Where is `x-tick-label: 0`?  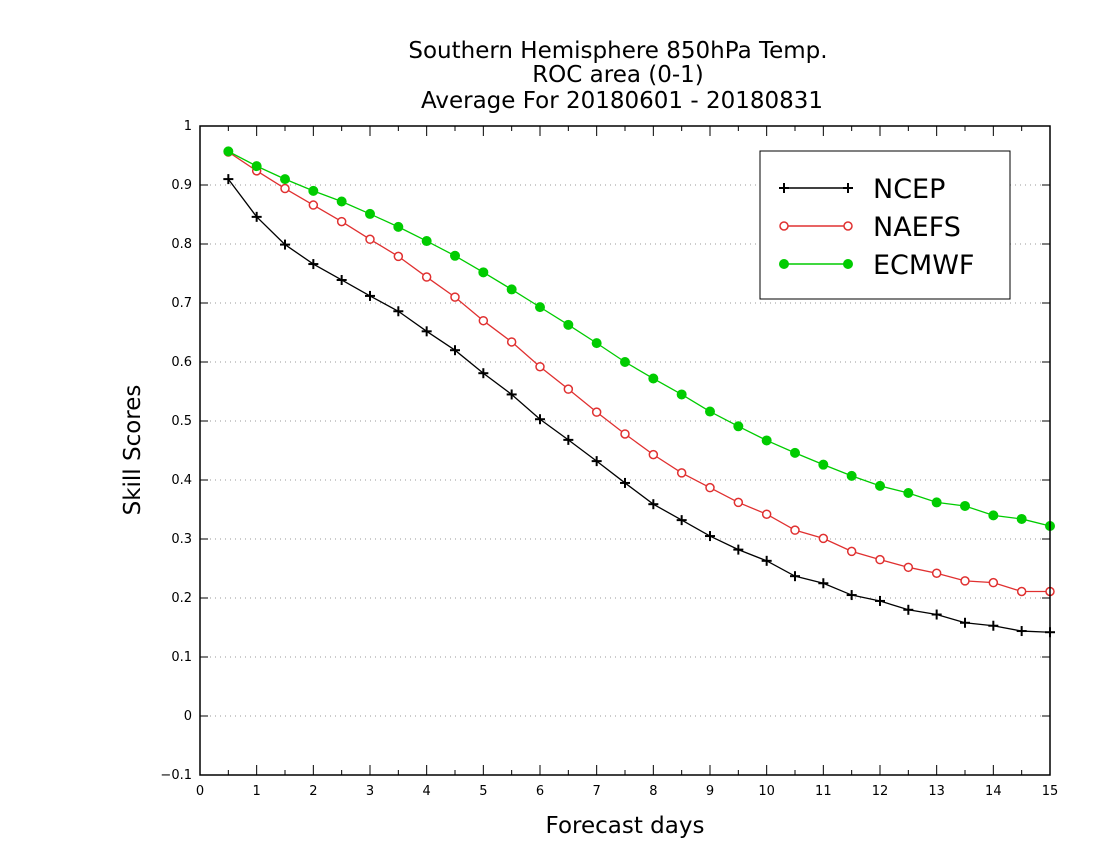 x-tick-label: 0 is located at coordinates (200, 791).